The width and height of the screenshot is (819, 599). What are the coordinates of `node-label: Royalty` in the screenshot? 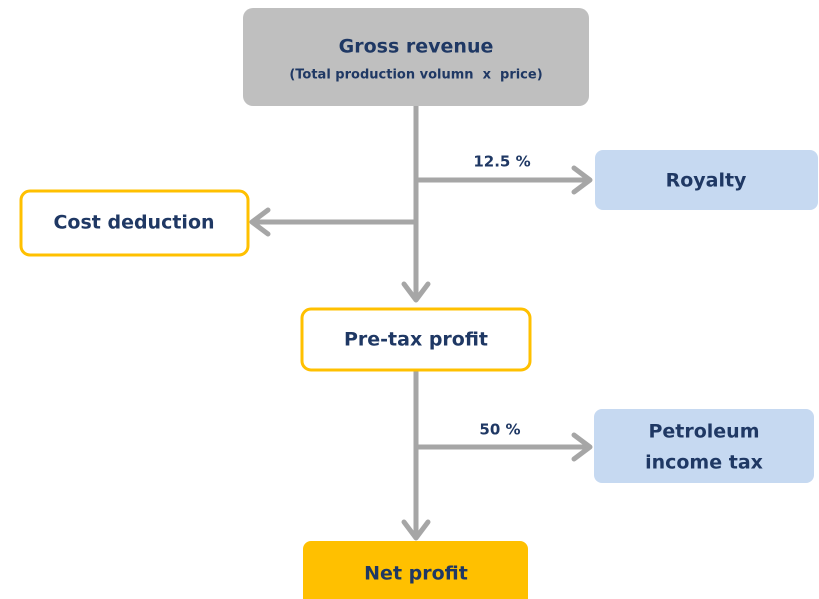 It's located at (706, 181).